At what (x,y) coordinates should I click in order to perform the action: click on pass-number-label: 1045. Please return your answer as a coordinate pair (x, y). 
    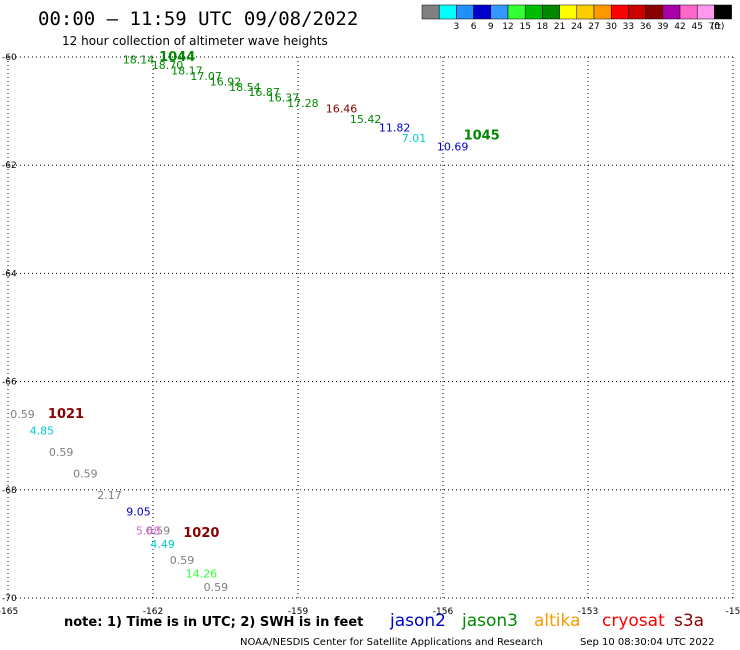
    Looking at the image, I should click on (482, 135).